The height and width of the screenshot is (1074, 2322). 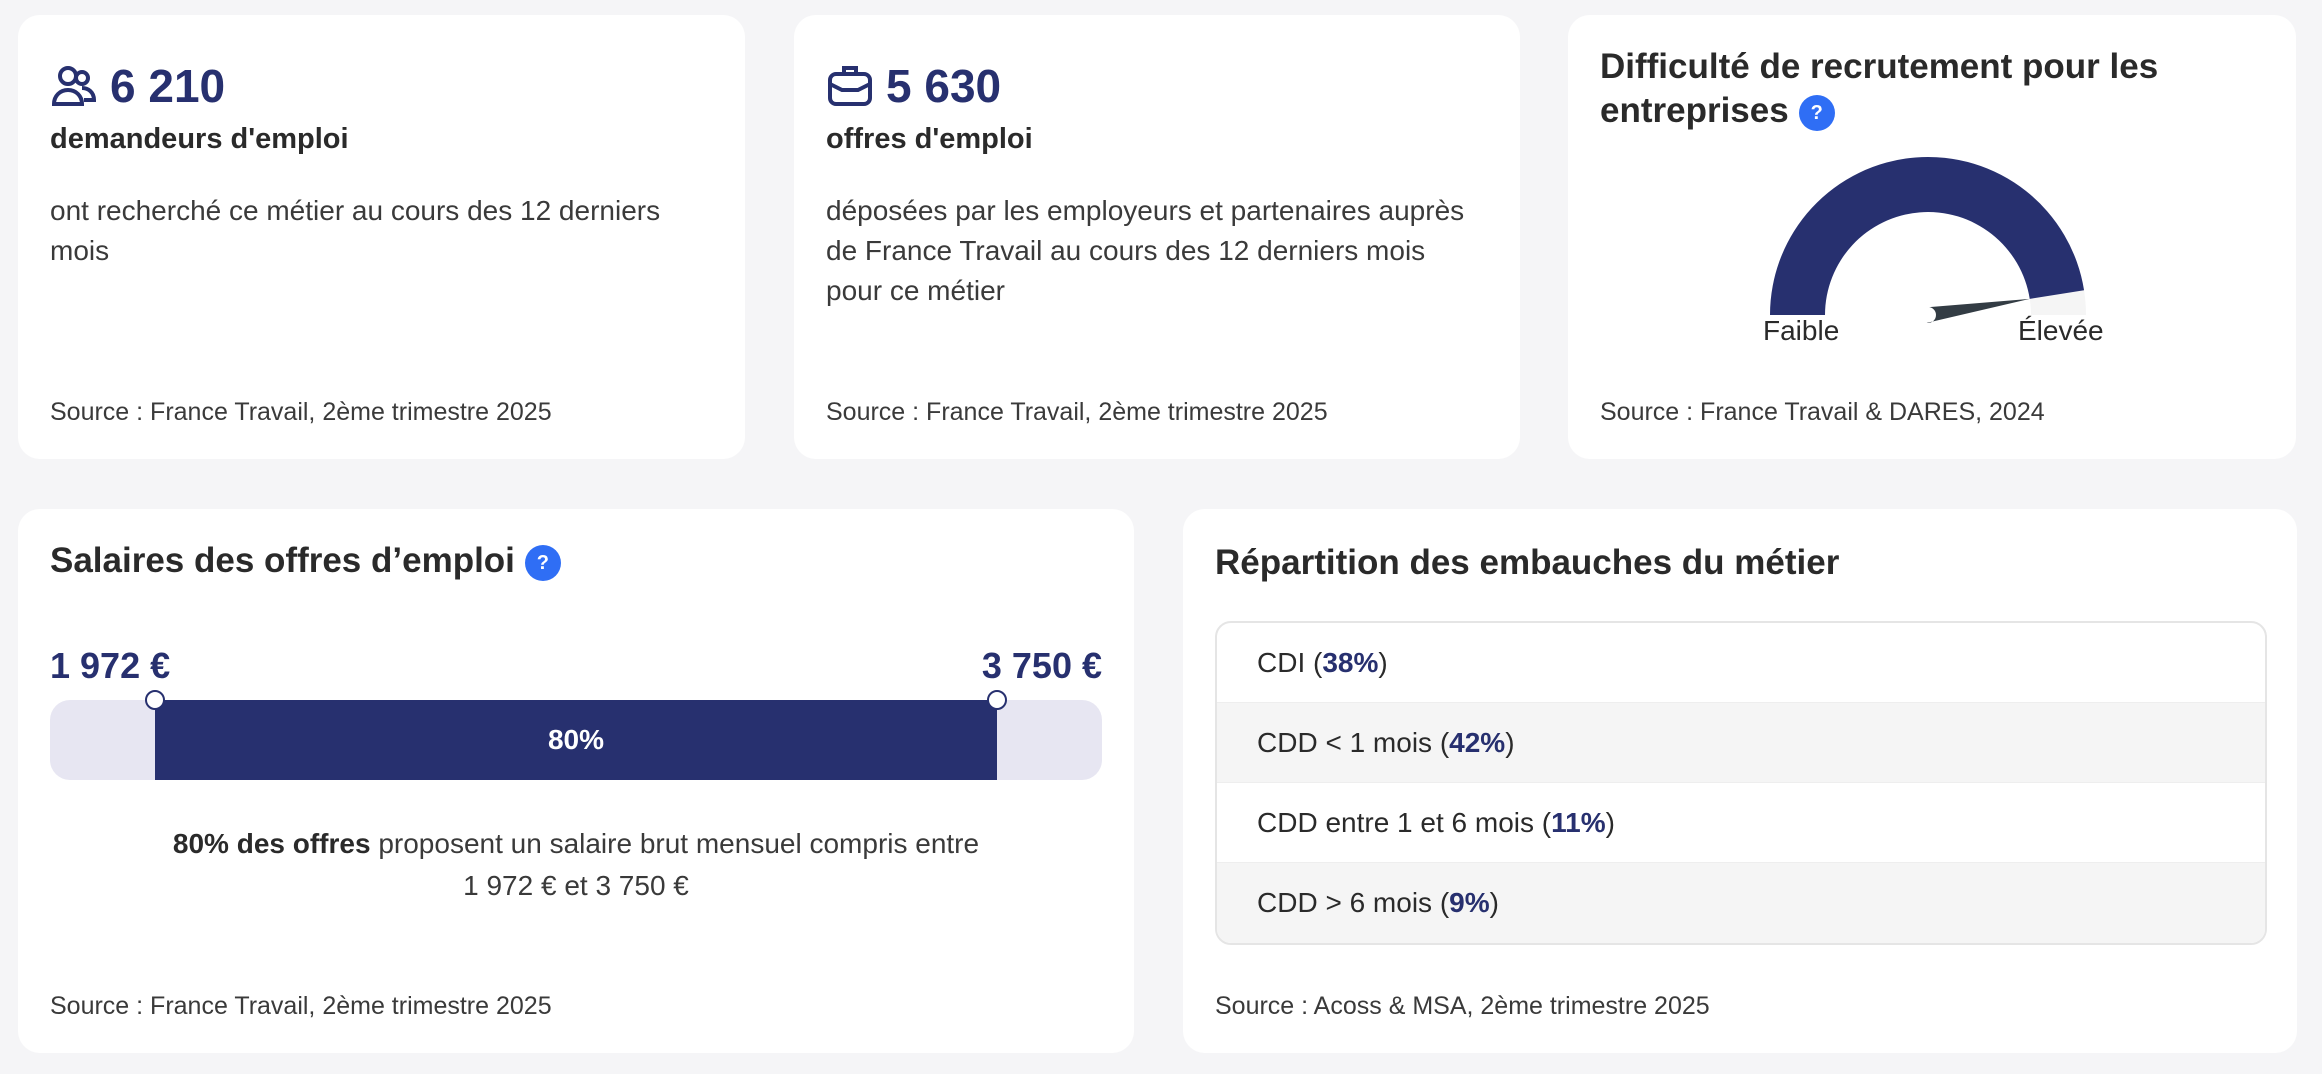 I want to click on summary-bold: 80% des offres, so click(x=271, y=843).